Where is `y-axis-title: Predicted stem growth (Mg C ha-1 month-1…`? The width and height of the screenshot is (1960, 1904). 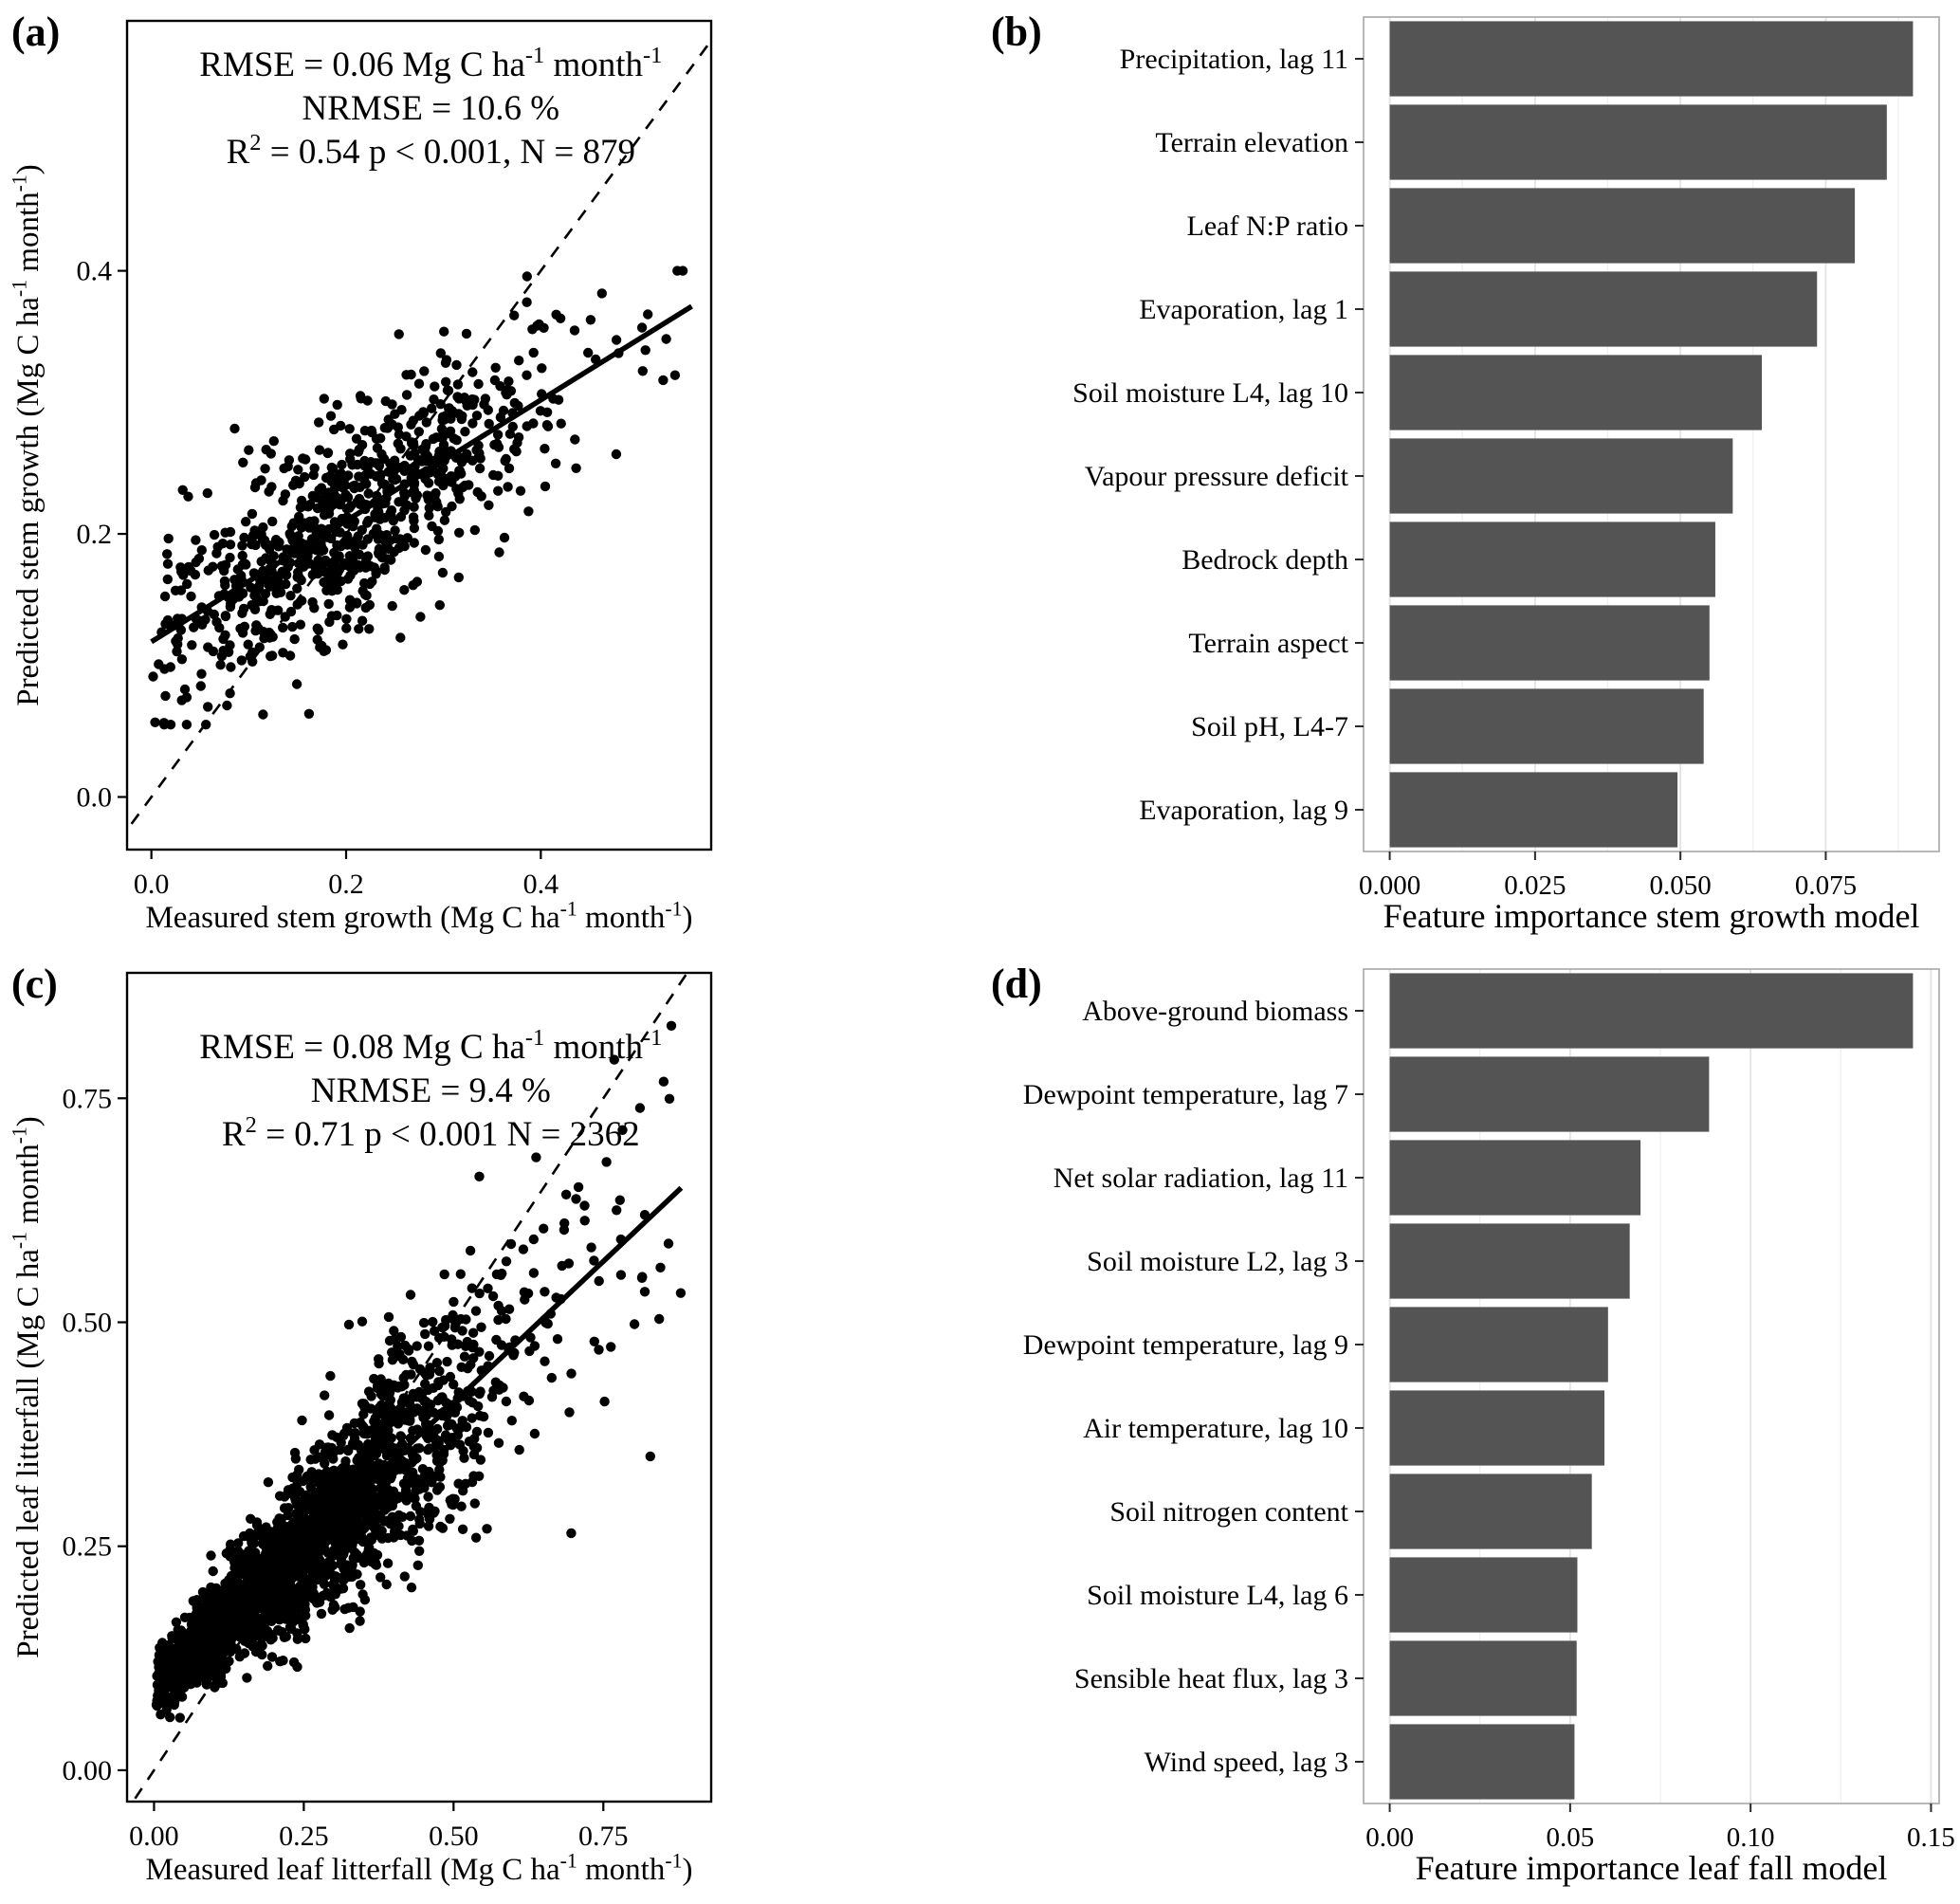
y-axis-title: Predicted stem growth (Mg C ha-1 month-1… is located at coordinates (27, 435).